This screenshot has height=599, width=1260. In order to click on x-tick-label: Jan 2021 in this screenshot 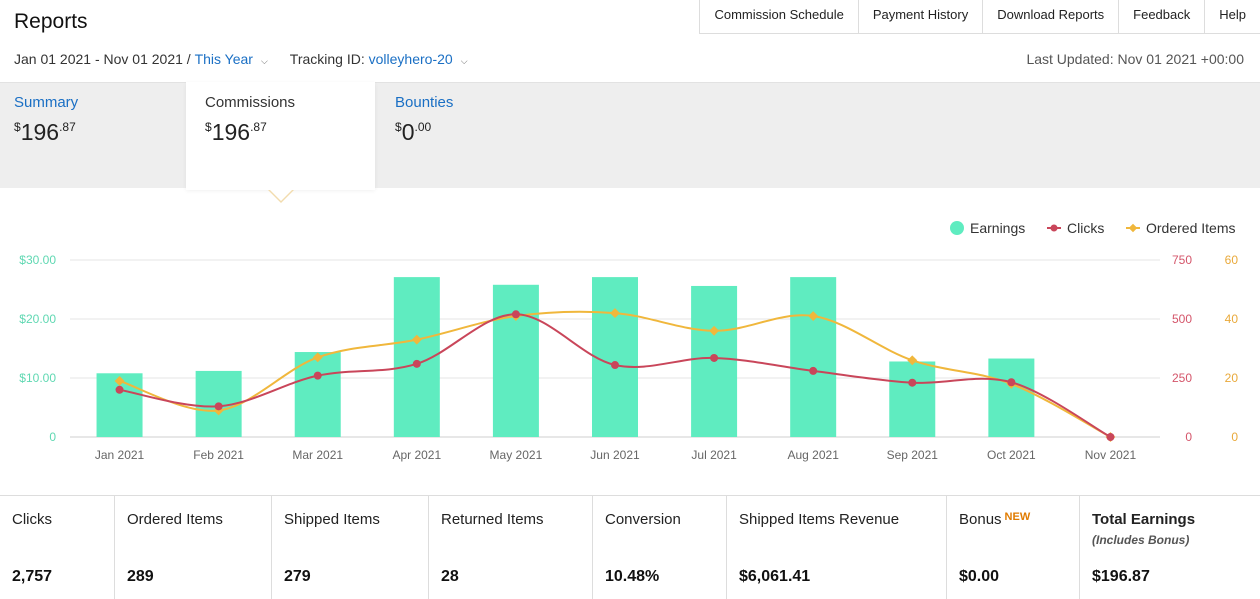, I will do `click(120, 455)`.